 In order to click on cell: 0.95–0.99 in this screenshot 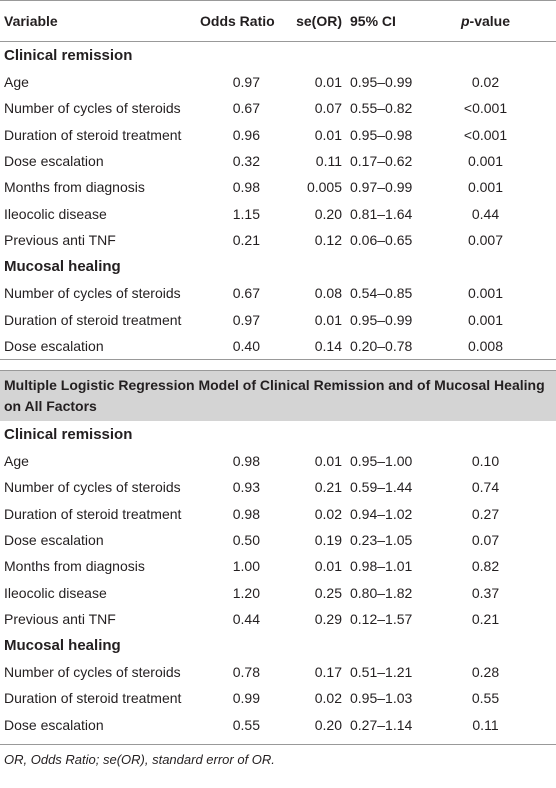, I will do `click(381, 82)`.